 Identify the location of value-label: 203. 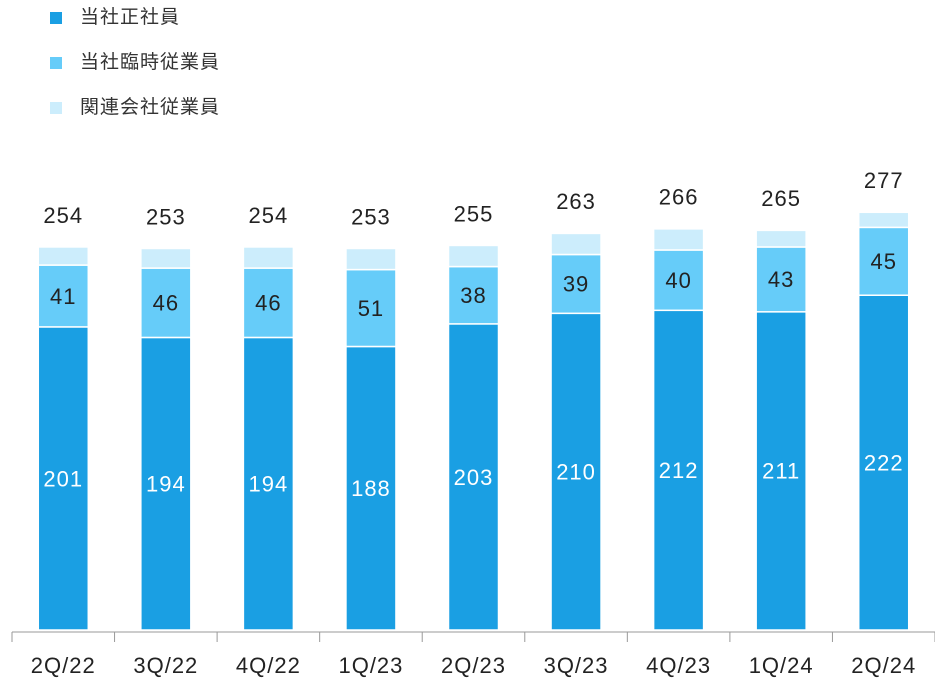
(474, 477).